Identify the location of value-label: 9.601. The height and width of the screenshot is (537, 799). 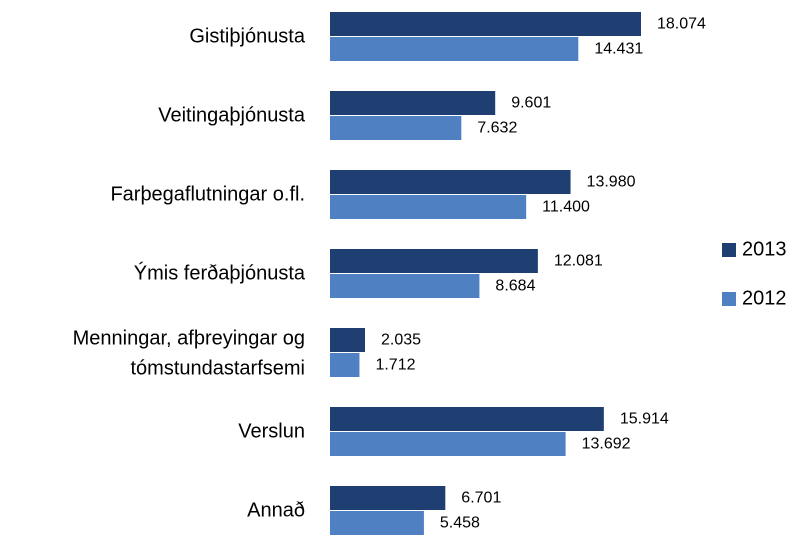
(531, 103).